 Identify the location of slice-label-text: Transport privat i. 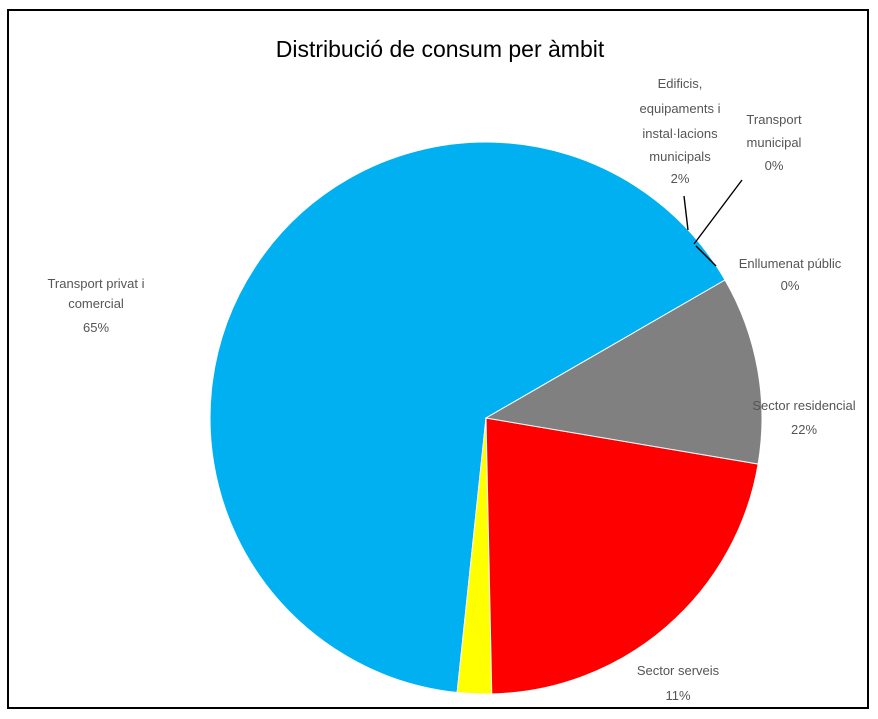
(95, 283).